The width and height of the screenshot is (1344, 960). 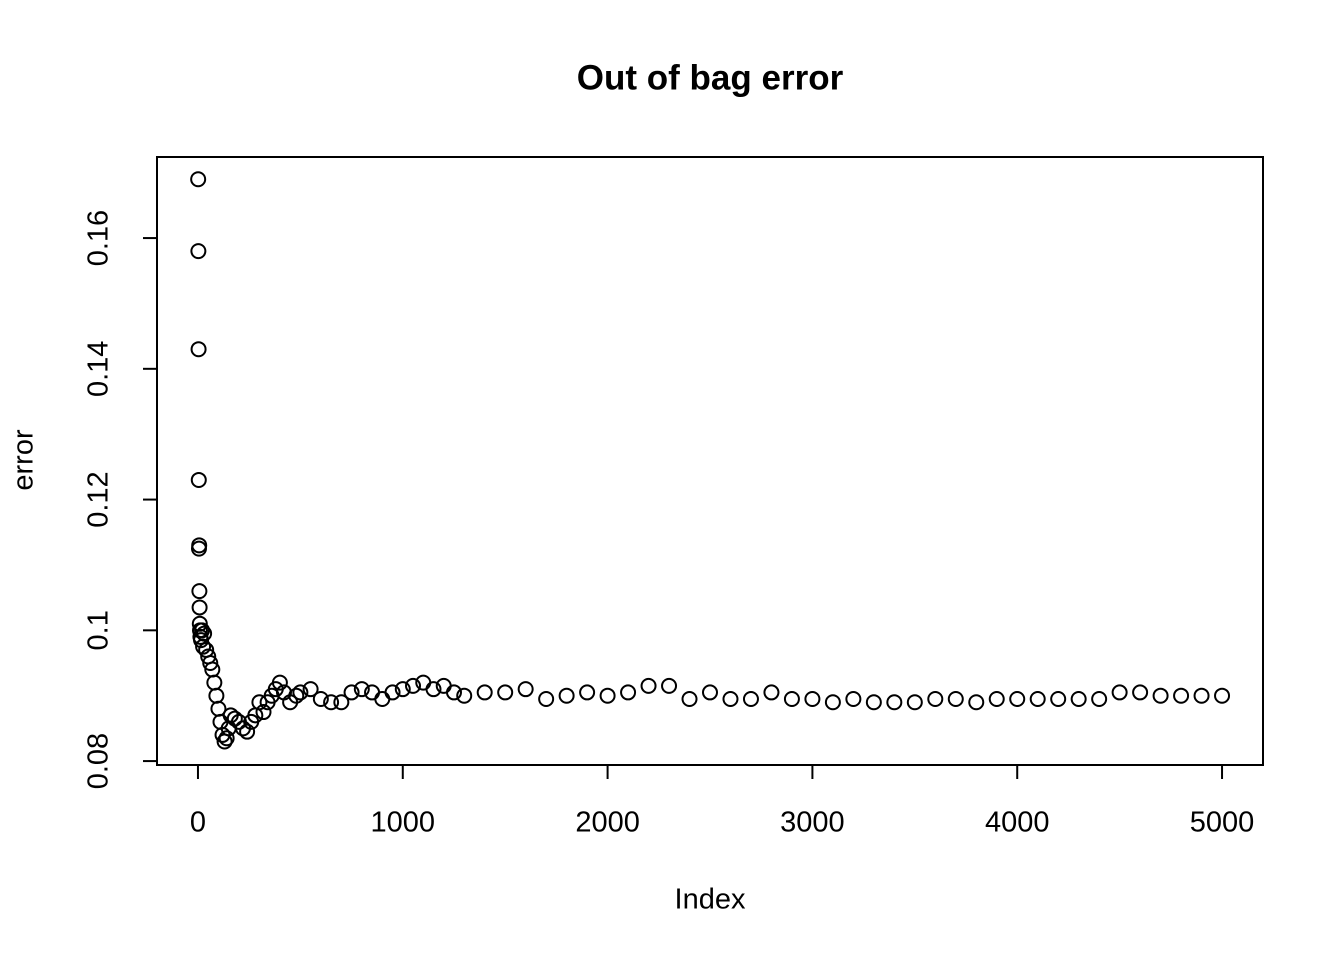 I want to click on y-tick-label: 0.16, so click(x=99, y=238).